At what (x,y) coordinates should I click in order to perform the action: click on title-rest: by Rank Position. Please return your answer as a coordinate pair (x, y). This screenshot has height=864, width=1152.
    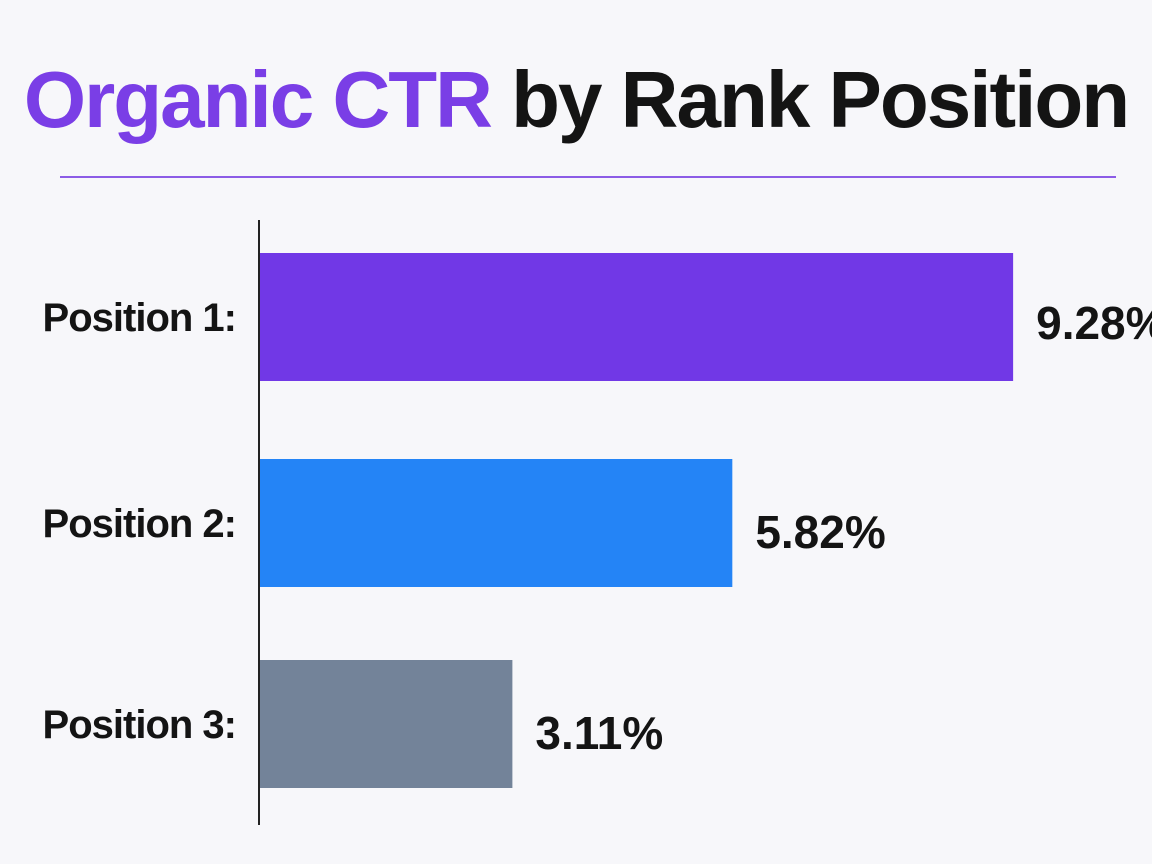
    Looking at the image, I should click on (820, 99).